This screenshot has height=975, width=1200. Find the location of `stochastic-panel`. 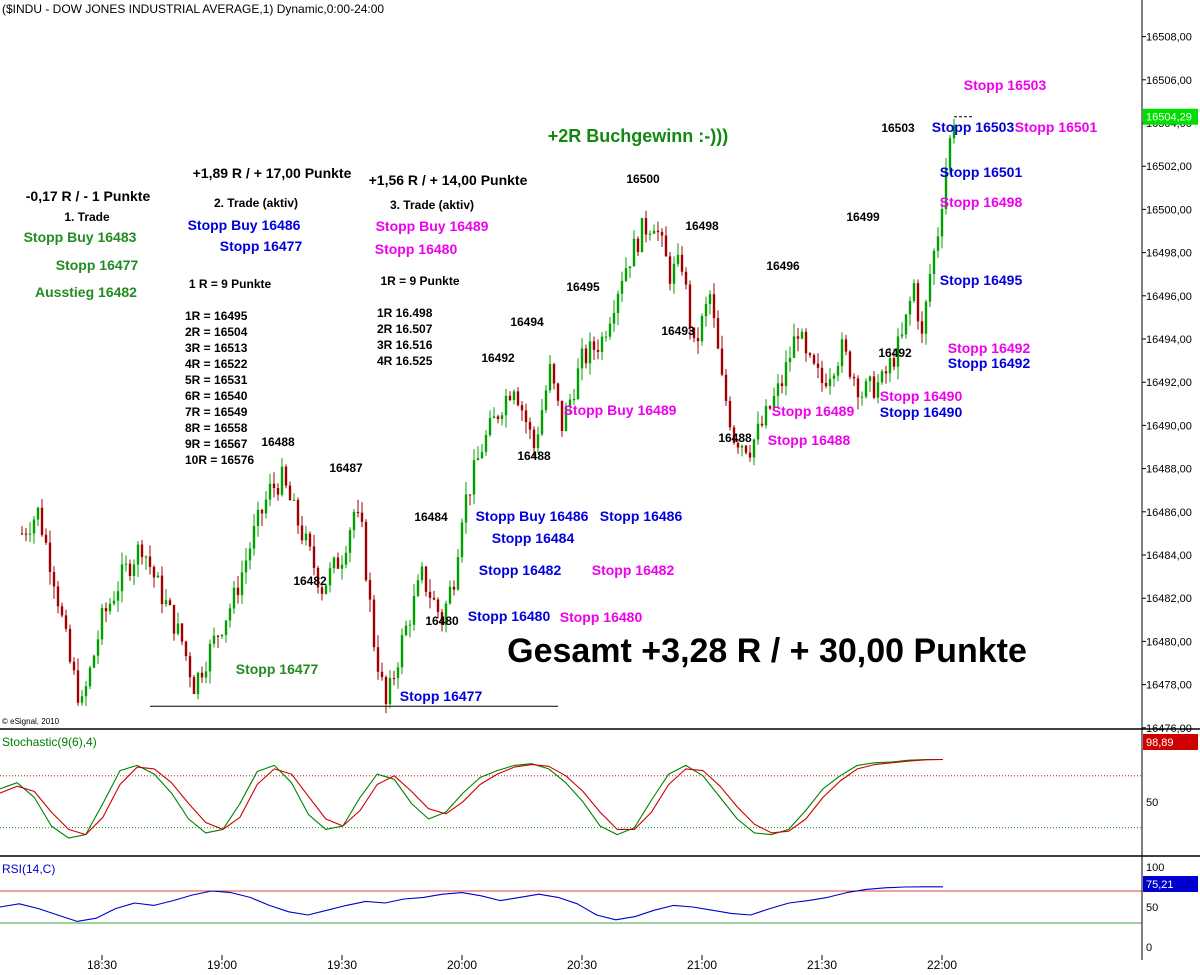

stochastic-panel is located at coordinates (571, 798).